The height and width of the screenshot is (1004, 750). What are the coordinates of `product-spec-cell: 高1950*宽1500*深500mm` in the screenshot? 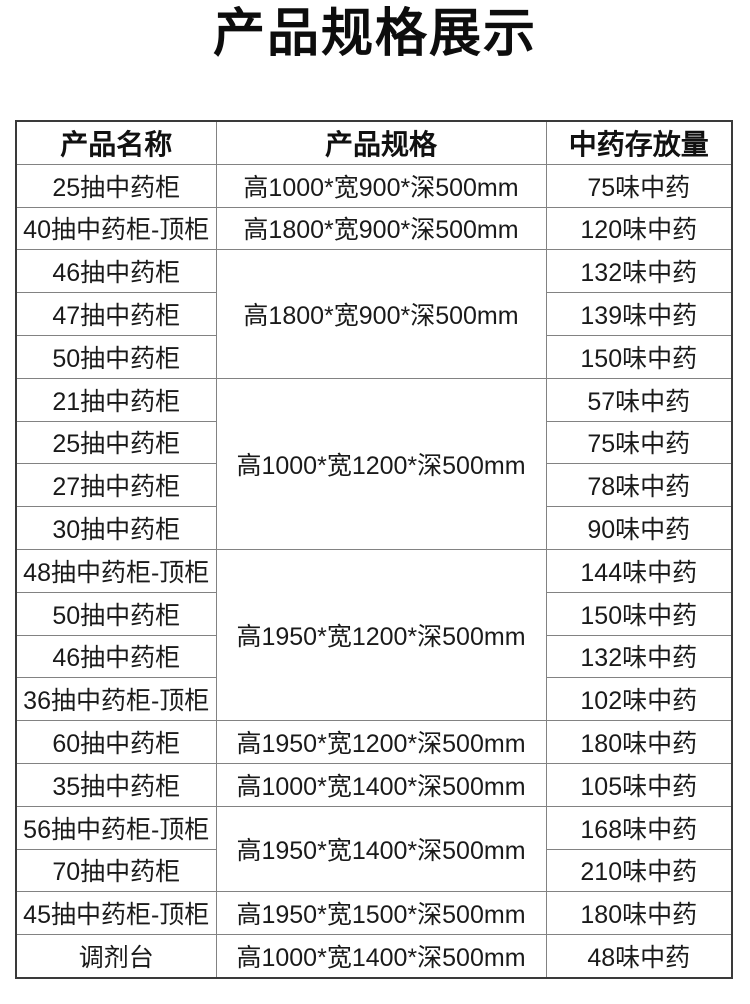 It's located at (381, 913).